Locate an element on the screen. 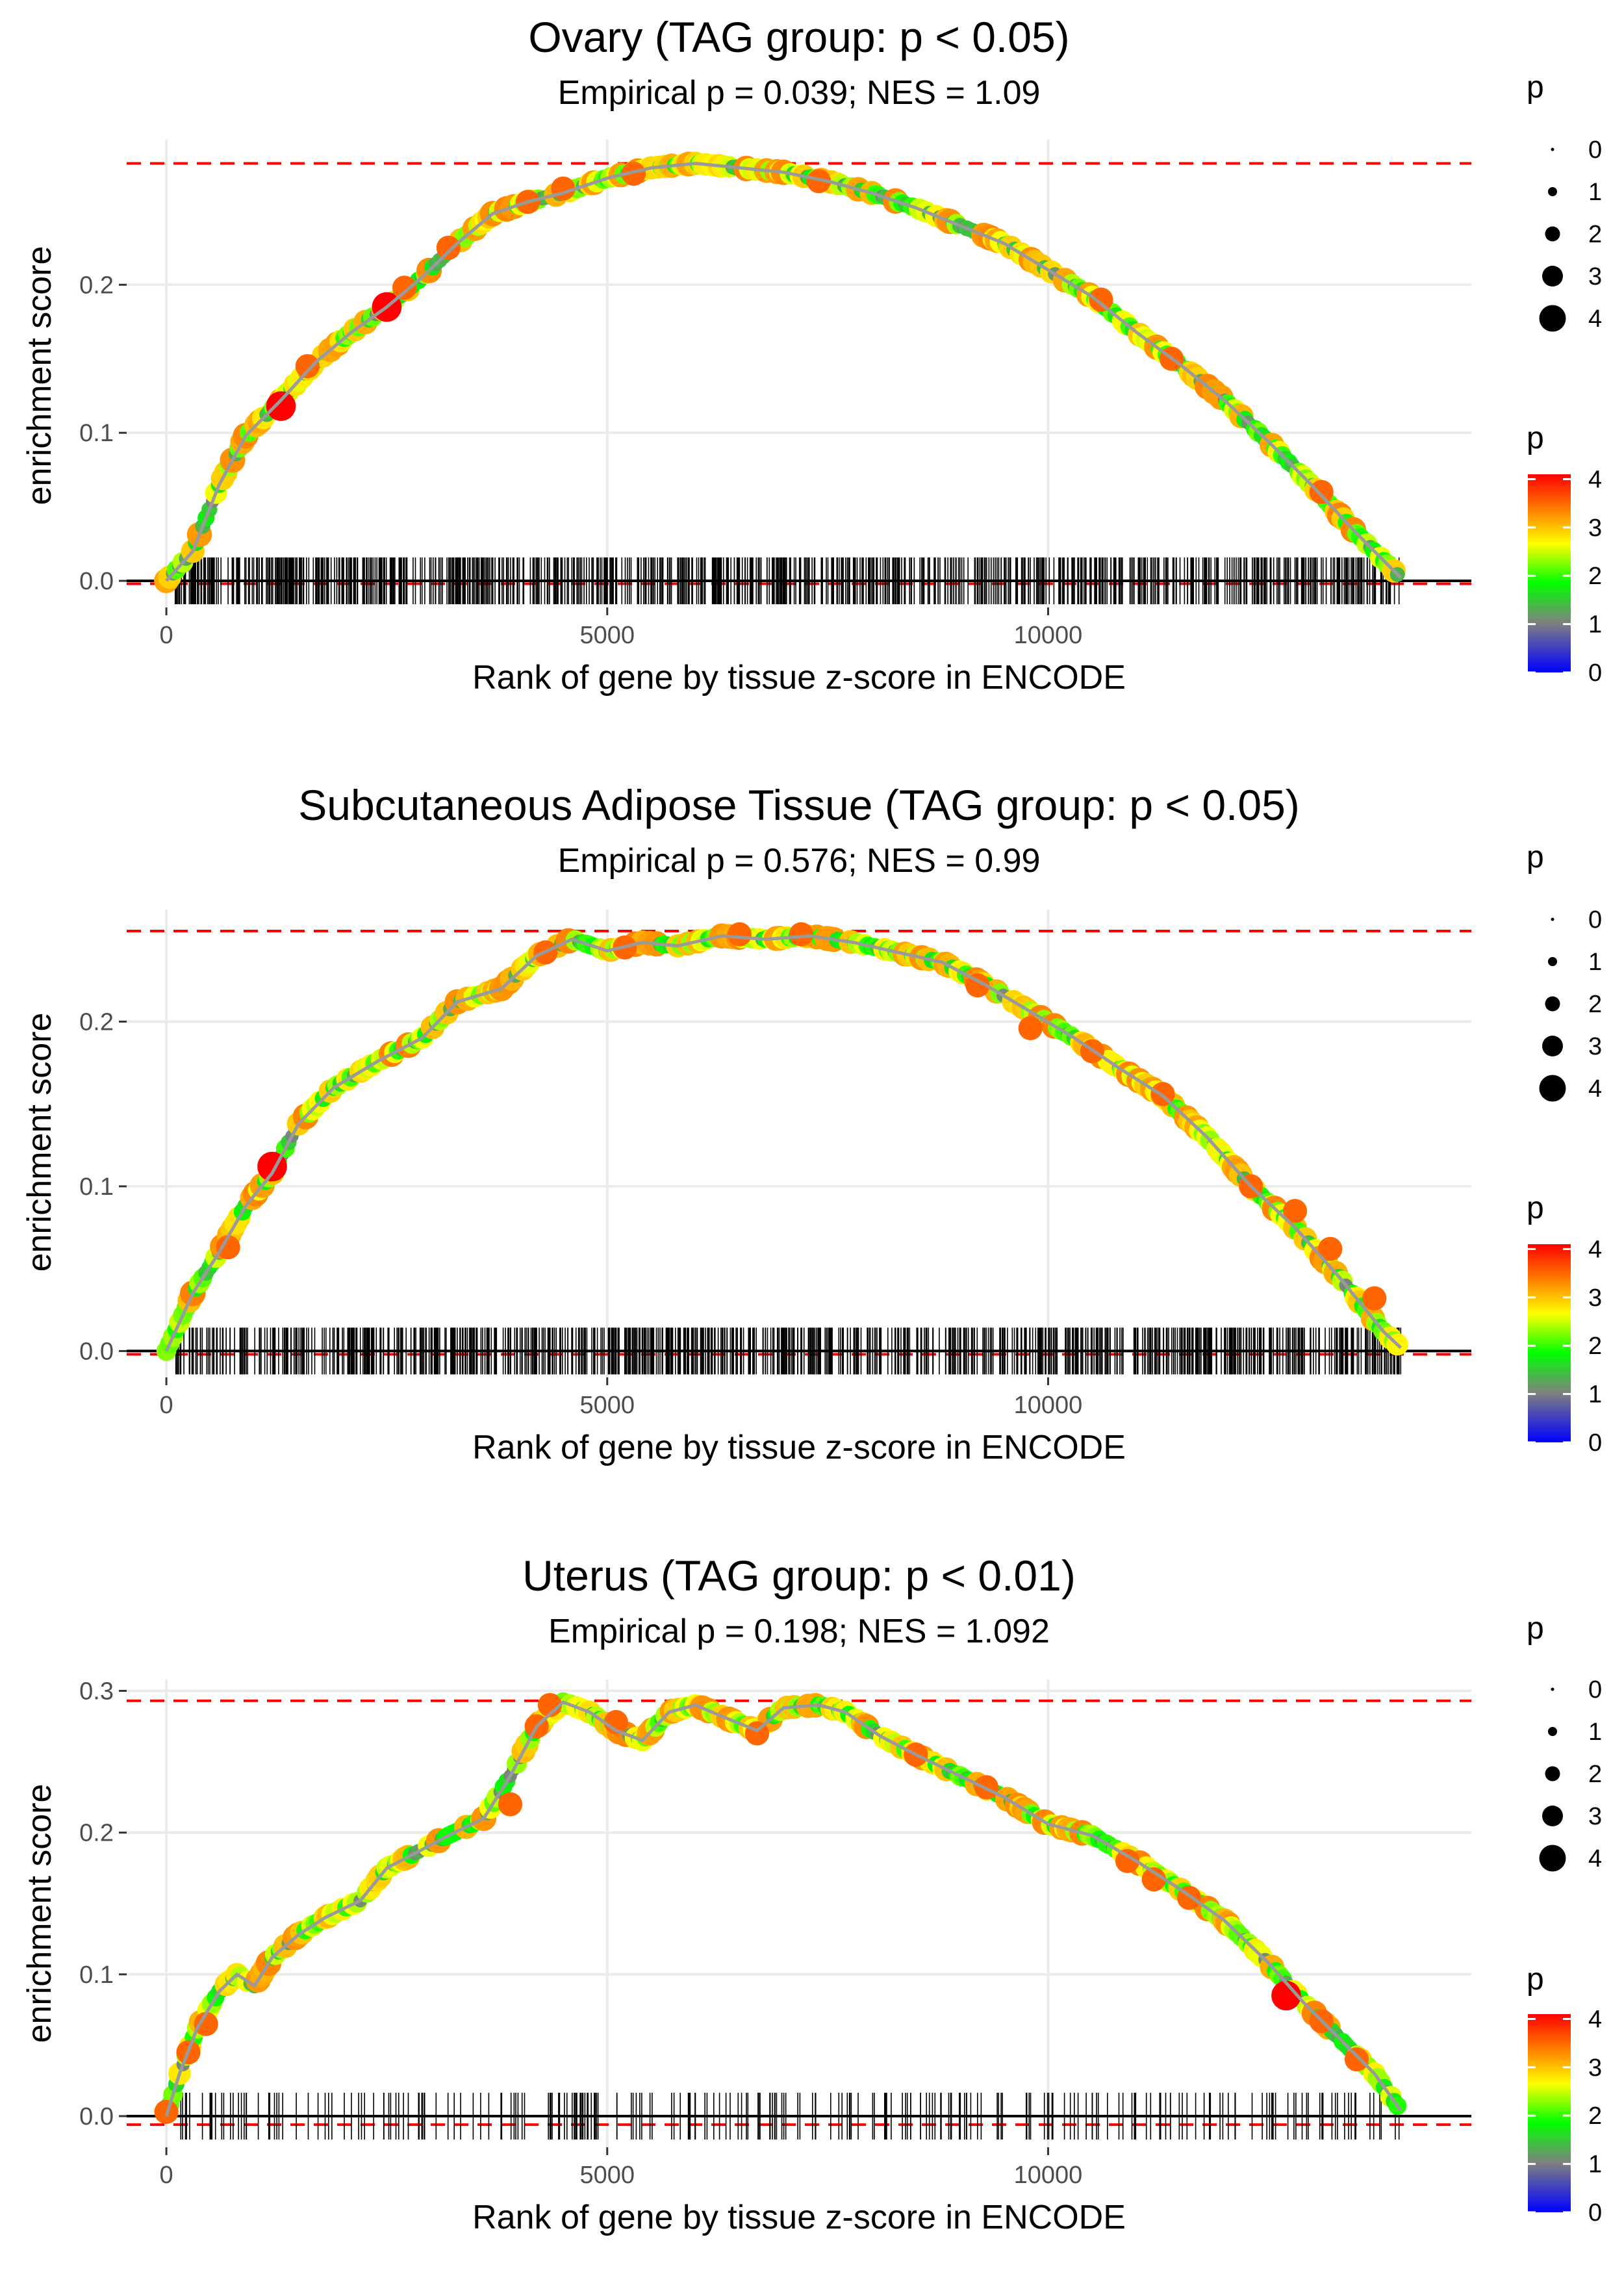  color-legend-label: 0 is located at coordinates (1595, 1443).